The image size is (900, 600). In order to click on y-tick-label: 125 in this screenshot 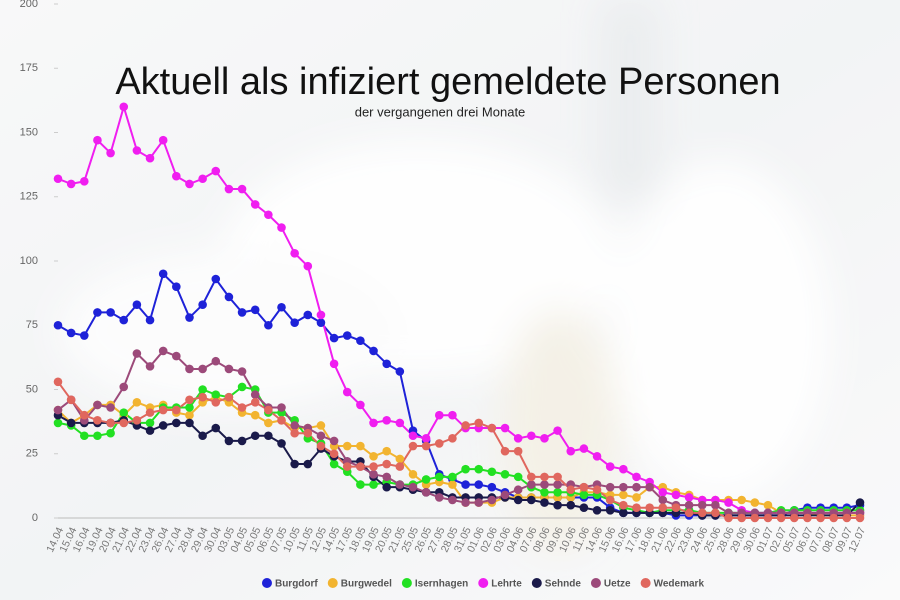, I will do `click(29, 197)`.